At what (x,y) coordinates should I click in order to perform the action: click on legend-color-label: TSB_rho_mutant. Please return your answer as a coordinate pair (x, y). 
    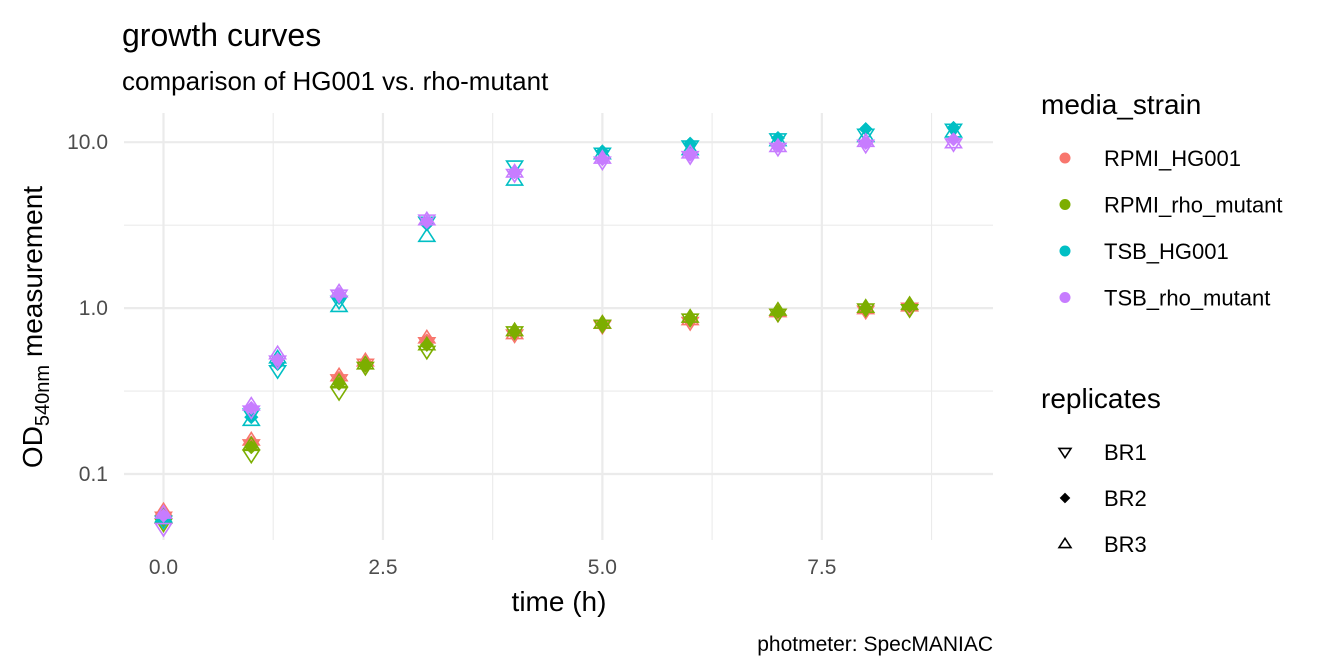
    Looking at the image, I should click on (1187, 298).